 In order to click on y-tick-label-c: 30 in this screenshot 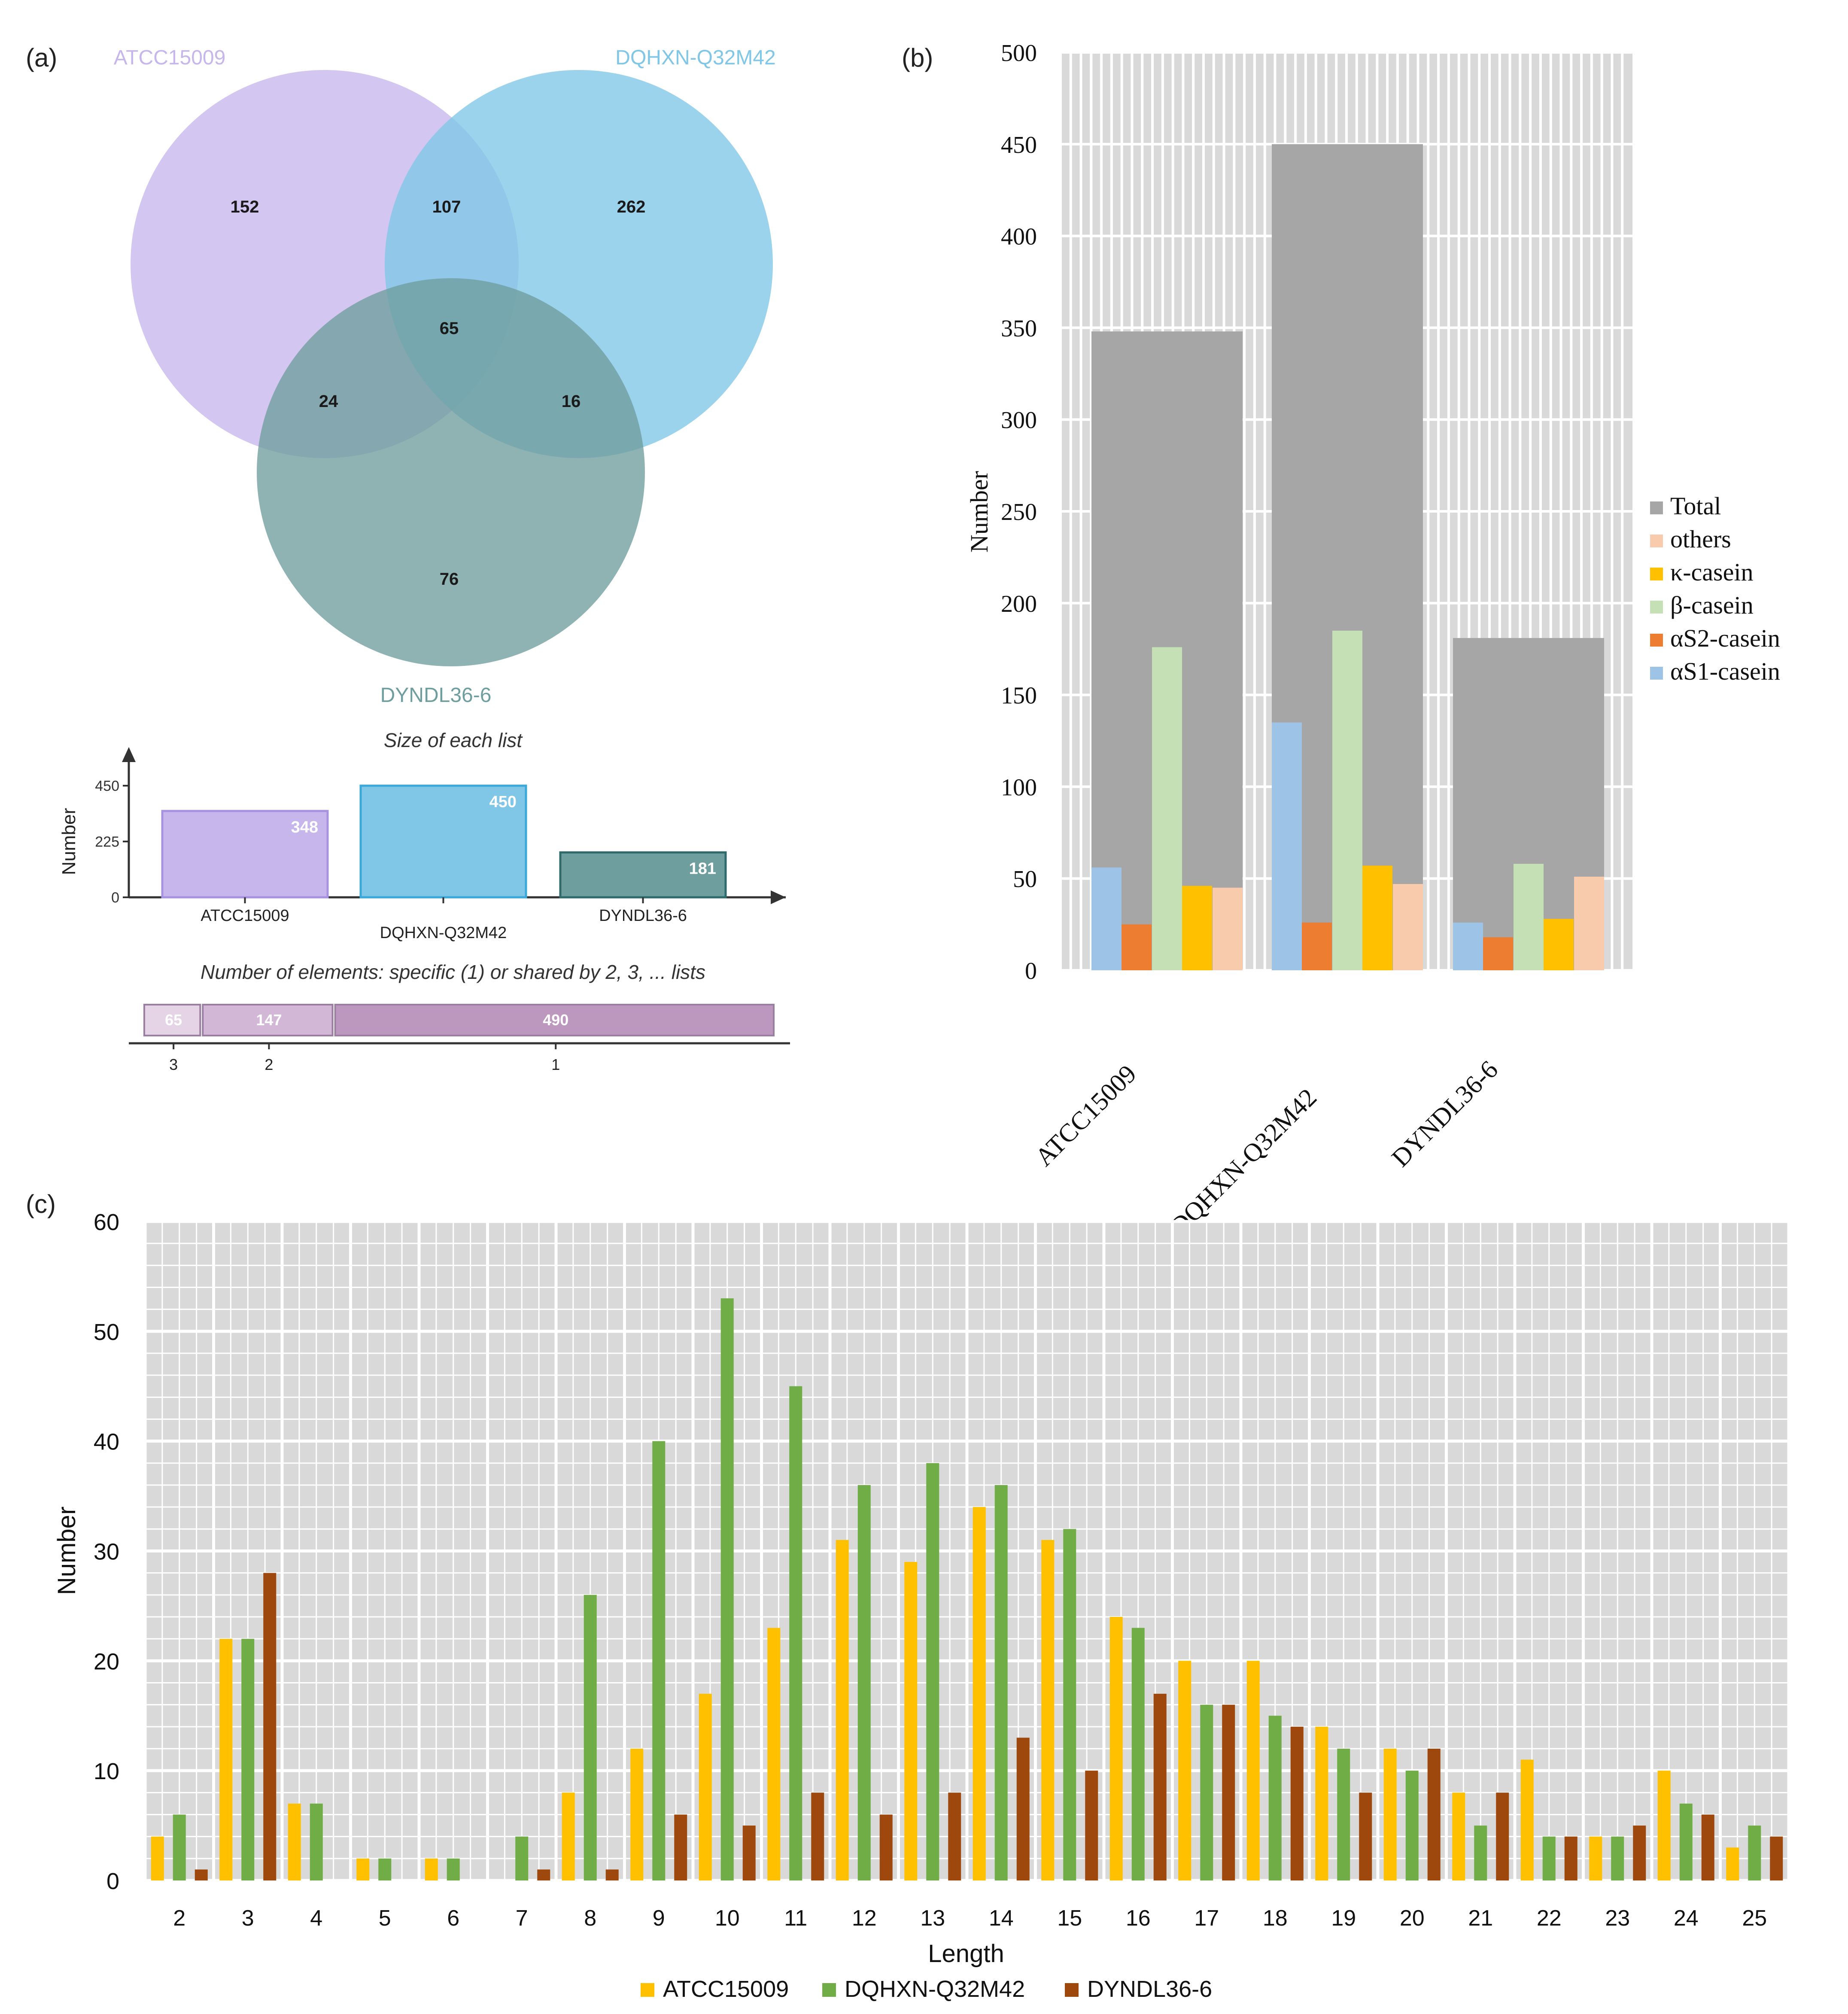, I will do `click(106, 1552)`.